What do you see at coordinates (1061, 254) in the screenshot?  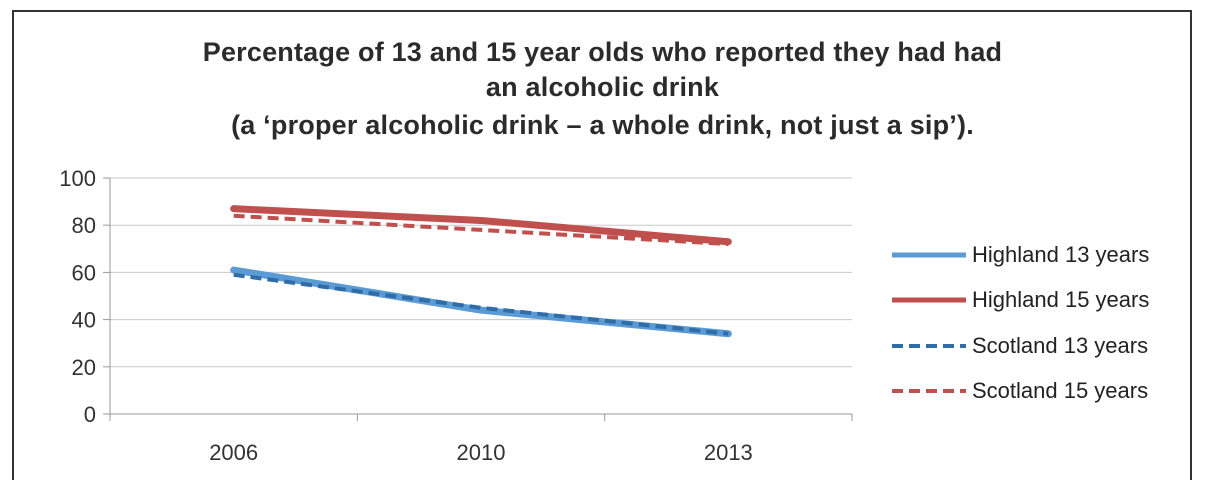 I see `legend-label: Highland 13 years` at bounding box center [1061, 254].